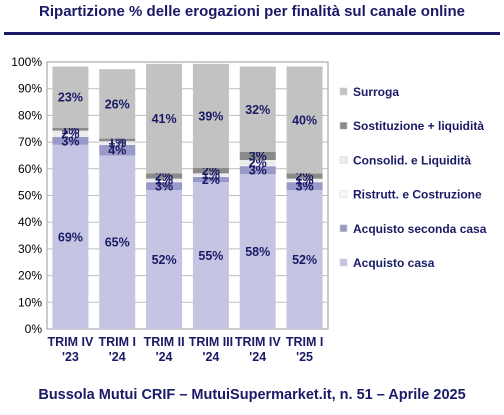 The height and width of the screenshot is (415, 504). Describe the element at coordinates (394, 263) in the screenshot. I see `legend-label: Acquisto casa` at that location.